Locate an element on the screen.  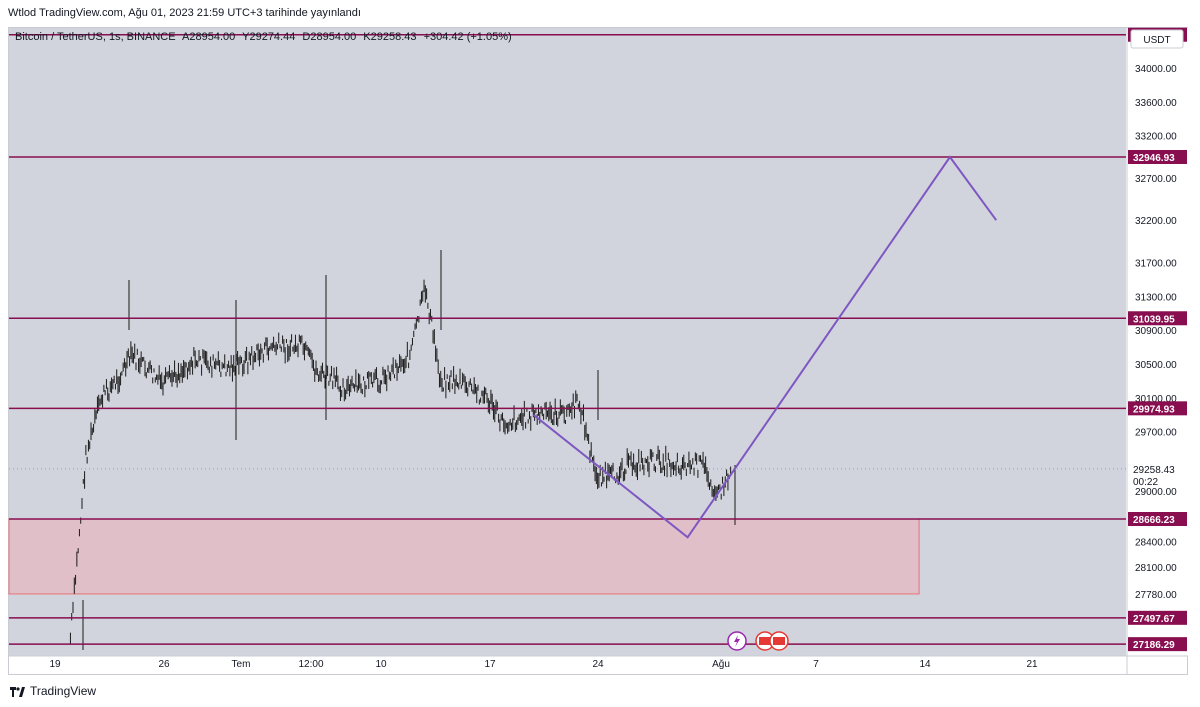
currency-button-label: USDT is located at coordinates (1156, 40).